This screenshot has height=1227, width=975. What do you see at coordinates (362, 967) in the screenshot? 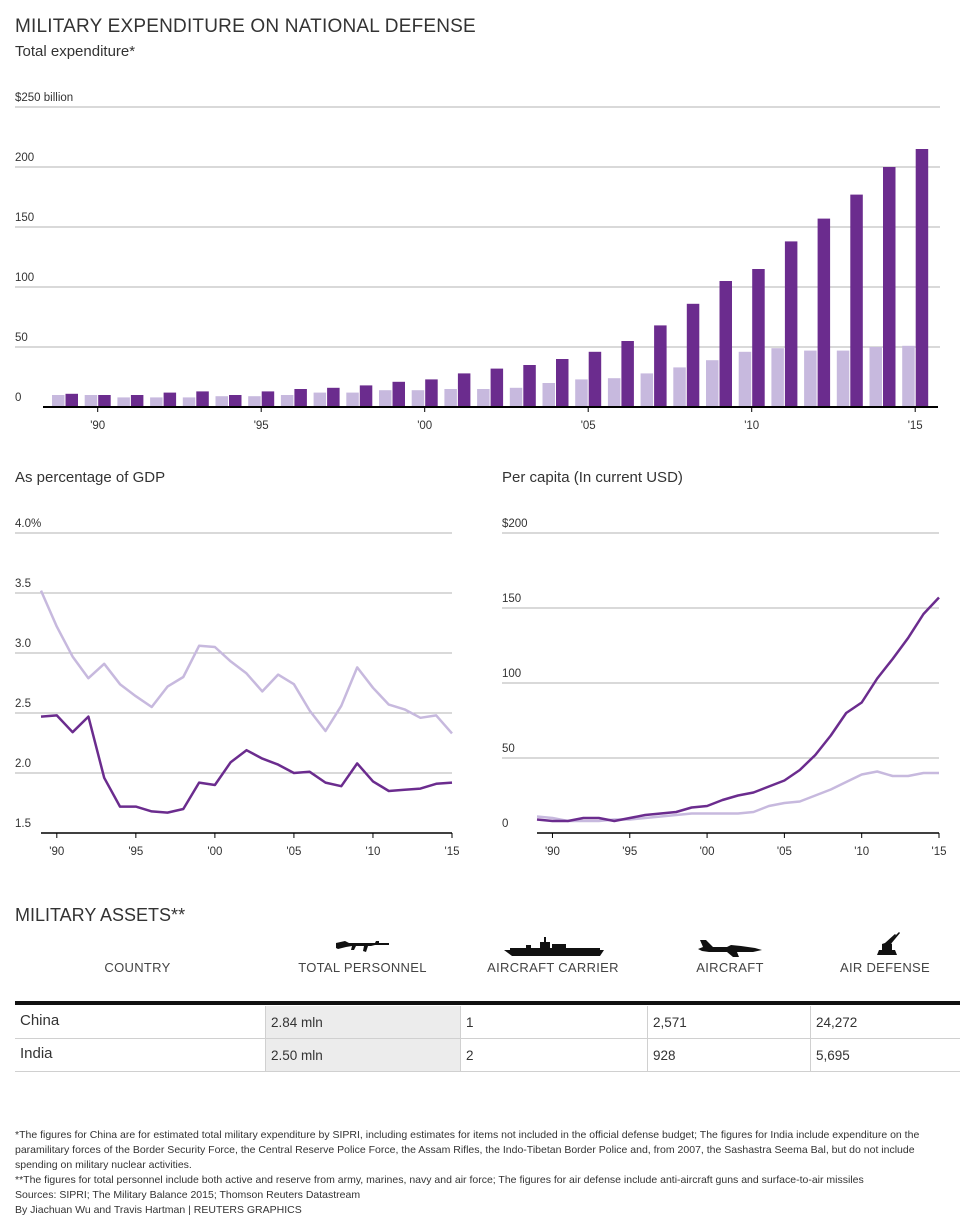
I see `column-header-total-personnel: TOTAL PERSONNEL` at bounding box center [362, 967].